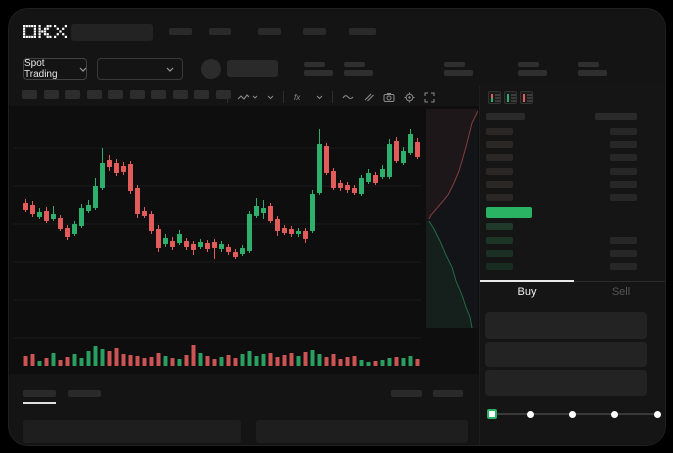 The image size is (673, 453). I want to click on last-price-highlight, so click(509, 212).